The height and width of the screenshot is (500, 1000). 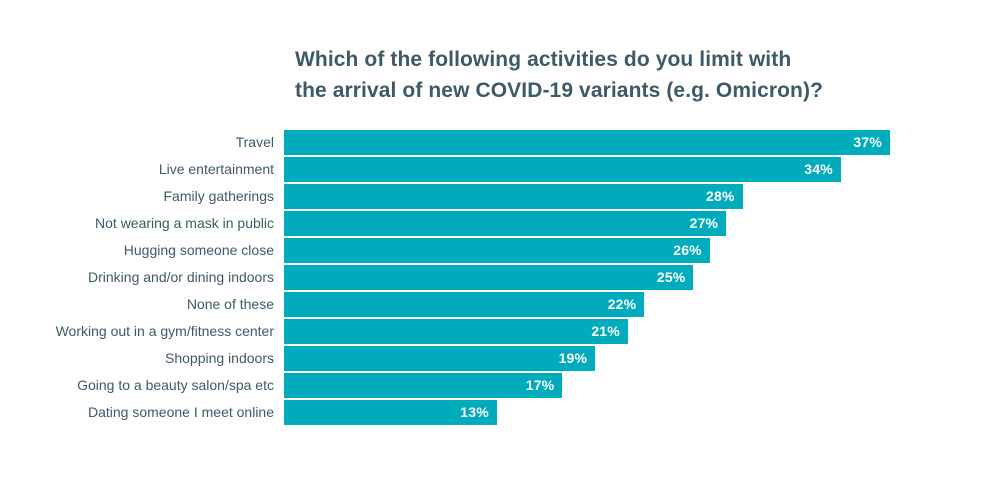 What do you see at coordinates (423, 385) in the screenshot?
I see `bar: 17%` at bounding box center [423, 385].